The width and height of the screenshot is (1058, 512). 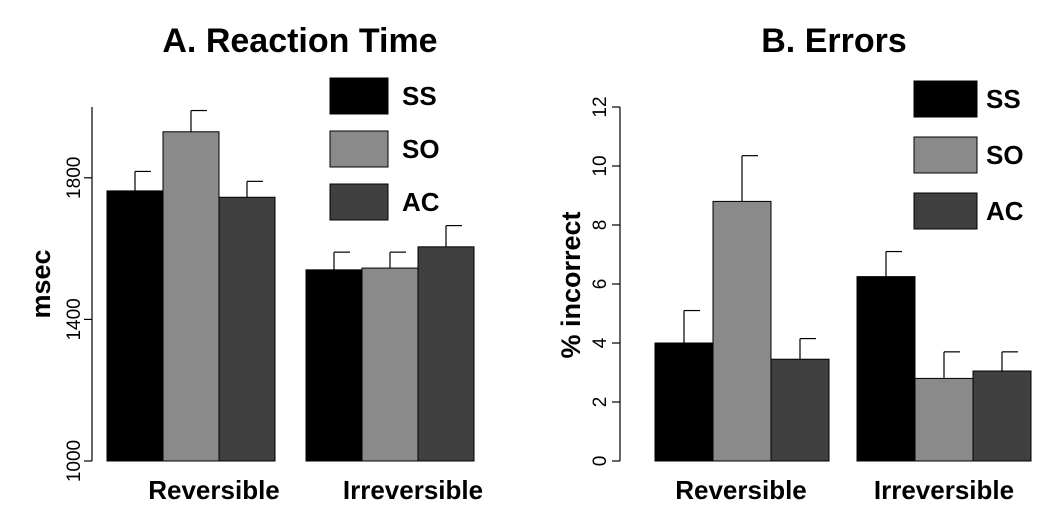 I want to click on chart-title: A. Reaction Time, so click(x=299, y=41).